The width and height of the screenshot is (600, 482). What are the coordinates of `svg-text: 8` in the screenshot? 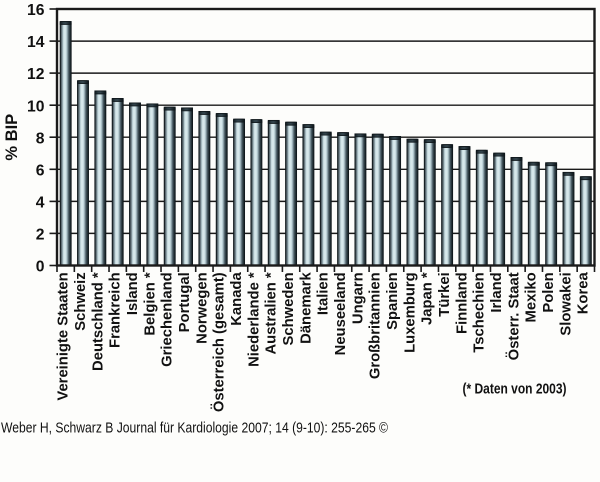 It's located at (40, 138).